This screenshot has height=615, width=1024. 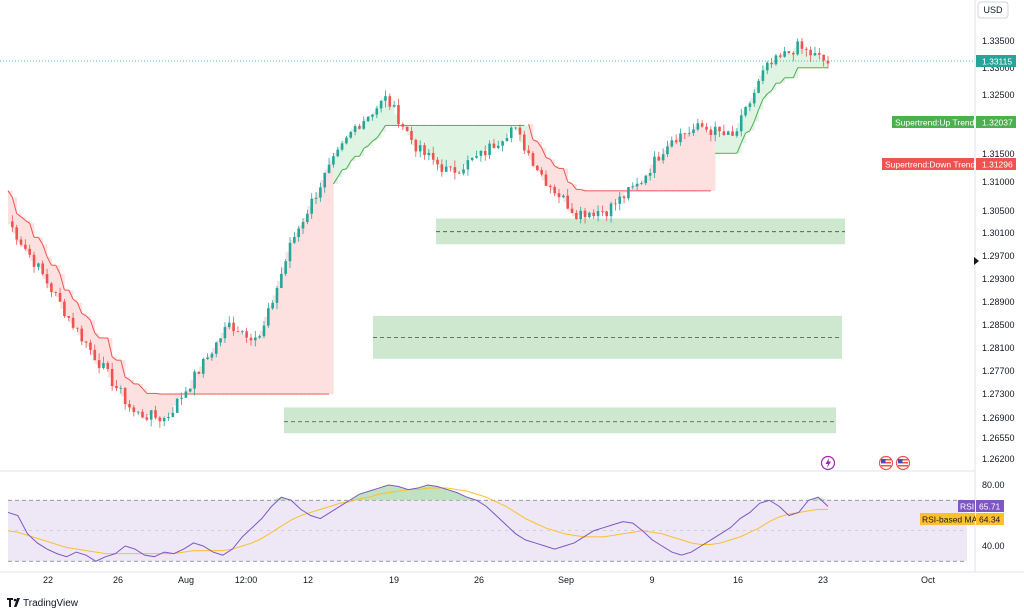 What do you see at coordinates (976, 261) in the screenshot?
I see `scroll-marker-icon` at bounding box center [976, 261].